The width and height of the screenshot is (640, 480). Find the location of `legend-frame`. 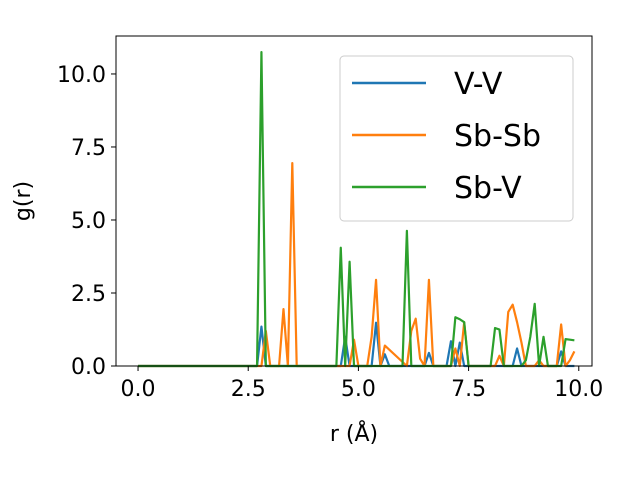

legend-frame is located at coordinates (456, 138).